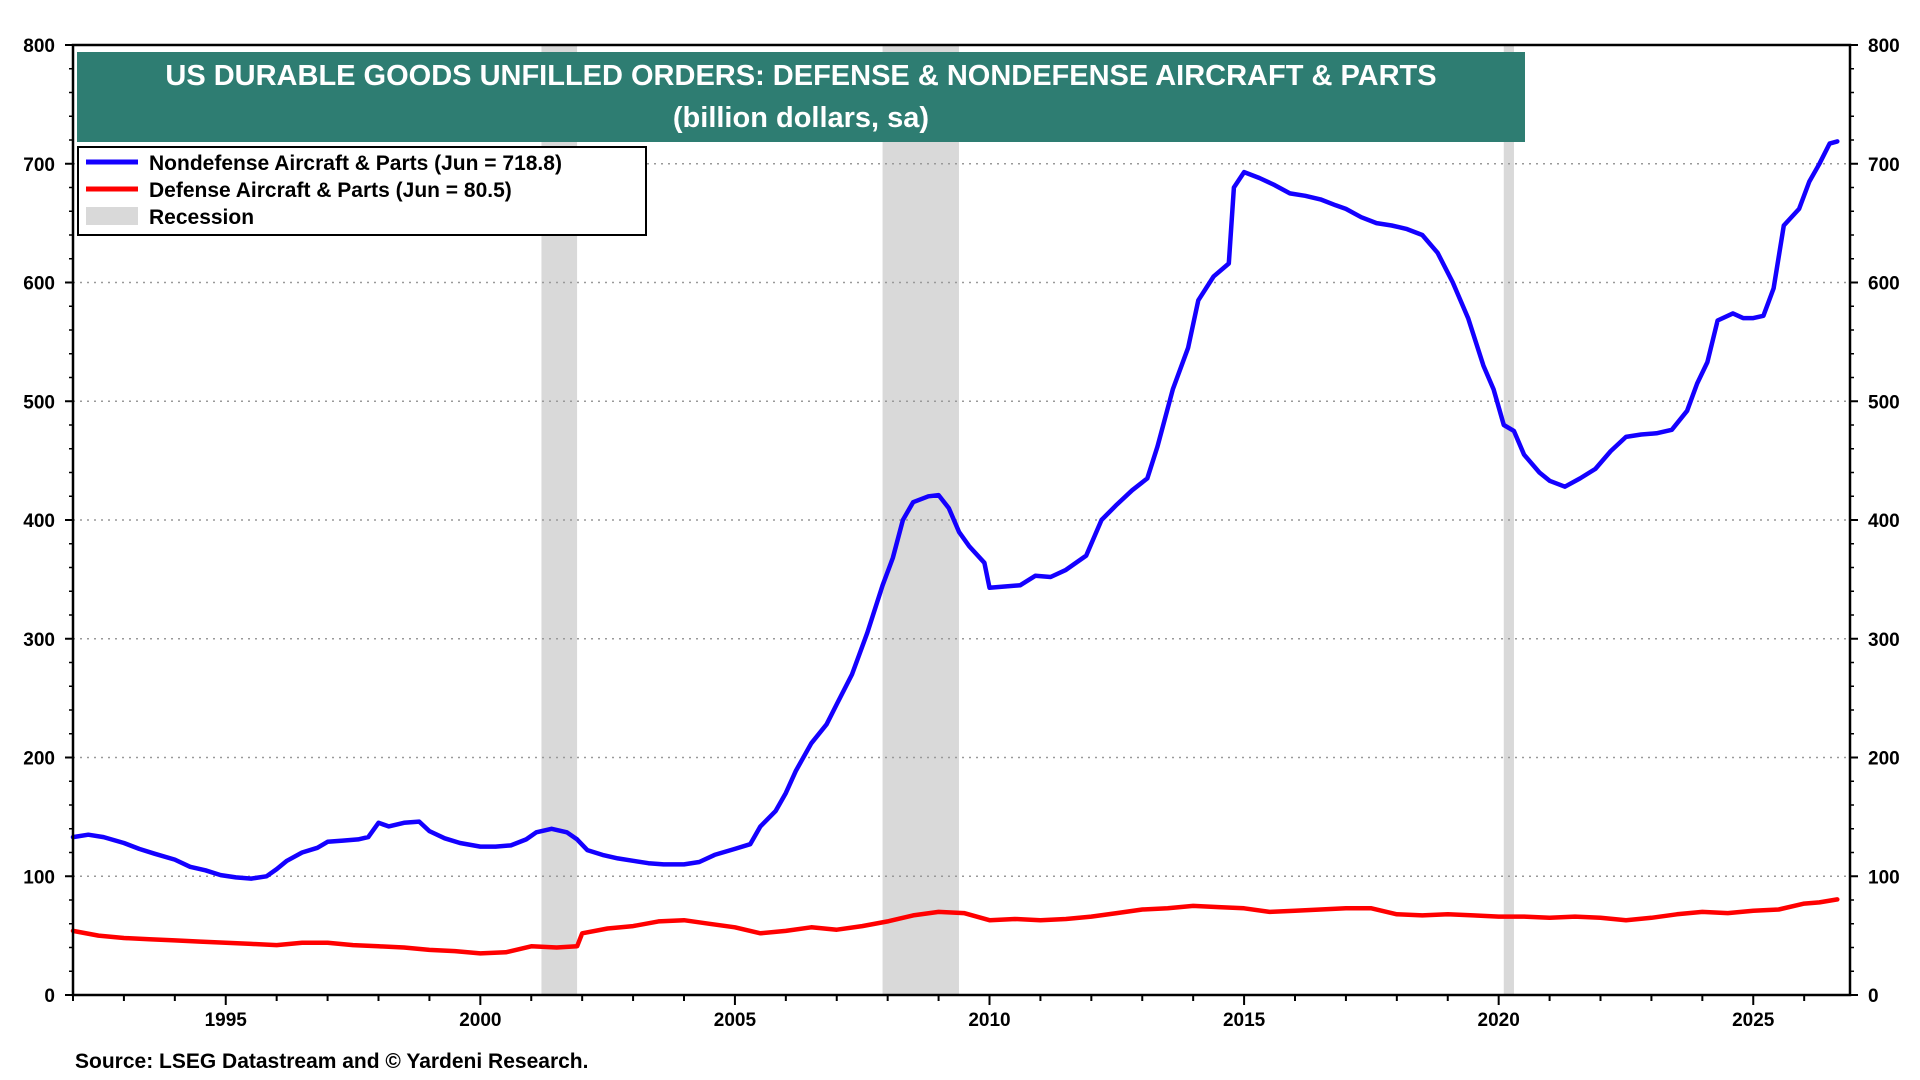 This screenshot has width=1920, height=1080. Describe the element at coordinates (989, 1020) in the screenshot. I see `x-tick-label-2010: 2010` at that location.